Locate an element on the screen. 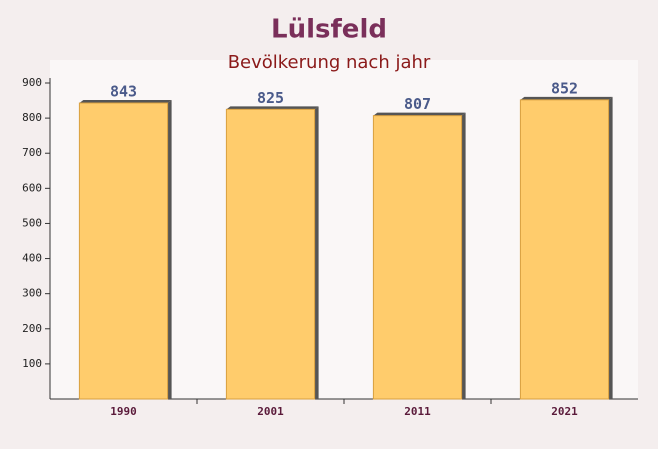  chart-title: Lülsfeld is located at coordinates (329, 30).